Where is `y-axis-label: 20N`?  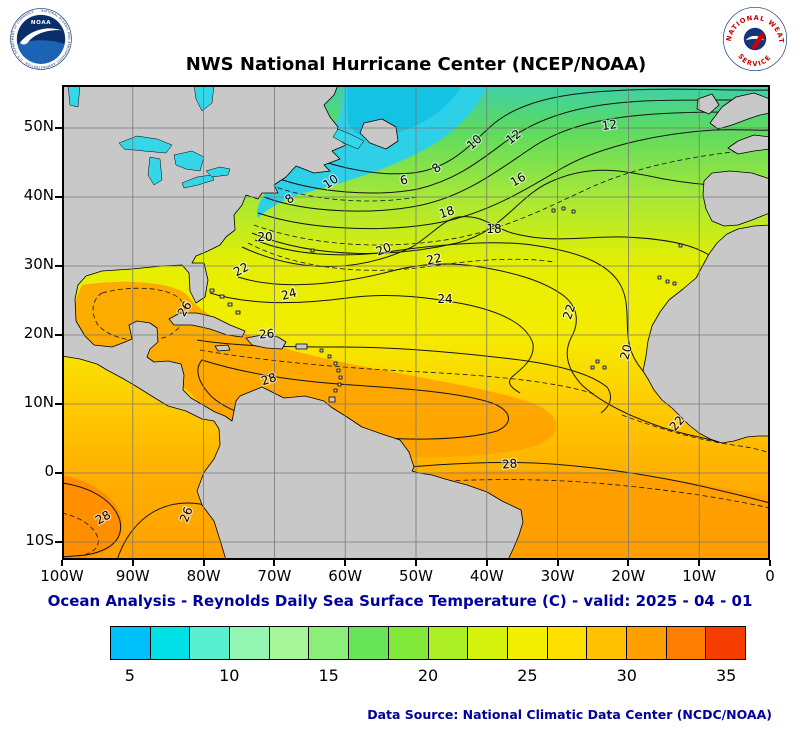
y-axis-label: 20N is located at coordinates (38, 333).